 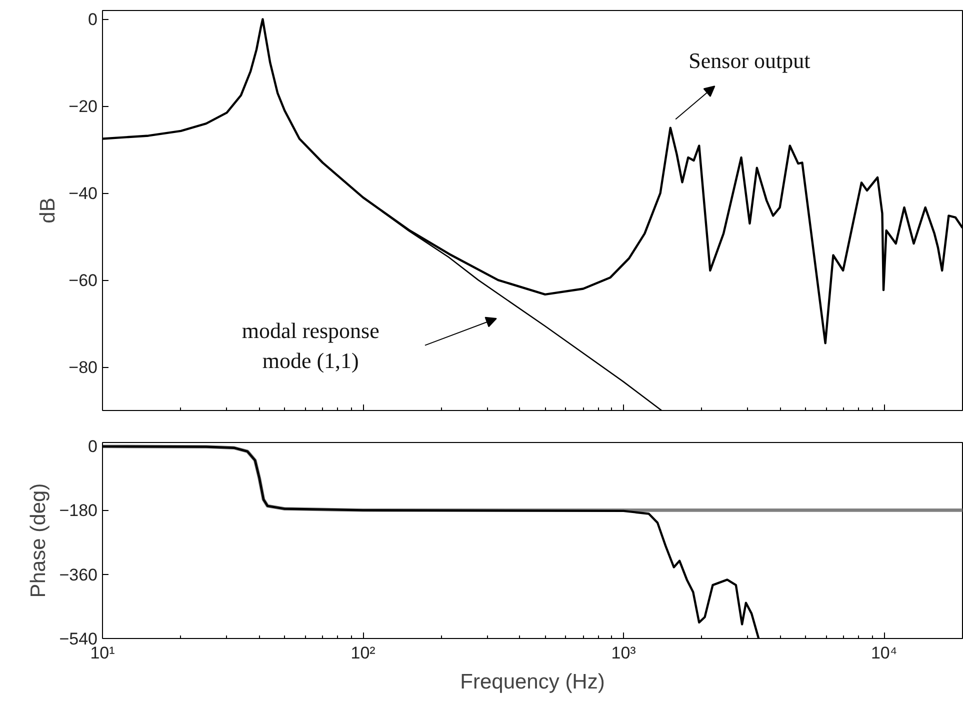 What do you see at coordinates (78, 574) in the screenshot?
I see `y-tick-label: −360` at bounding box center [78, 574].